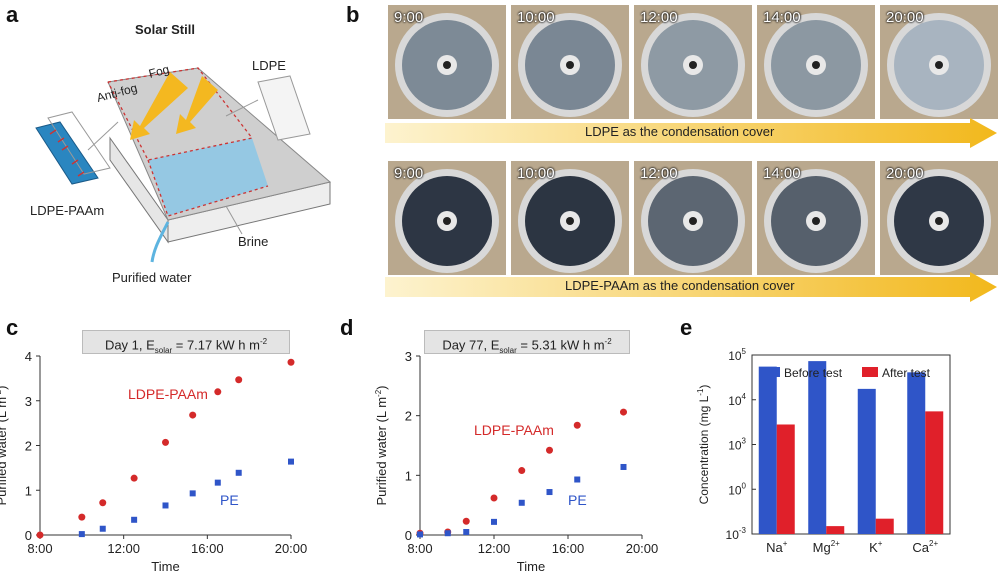 The width and height of the screenshot is (1000, 578). I want to click on chart-d-title-box: Day 77, Esolar = 5.31 kW h m-2, so click(527, 342).